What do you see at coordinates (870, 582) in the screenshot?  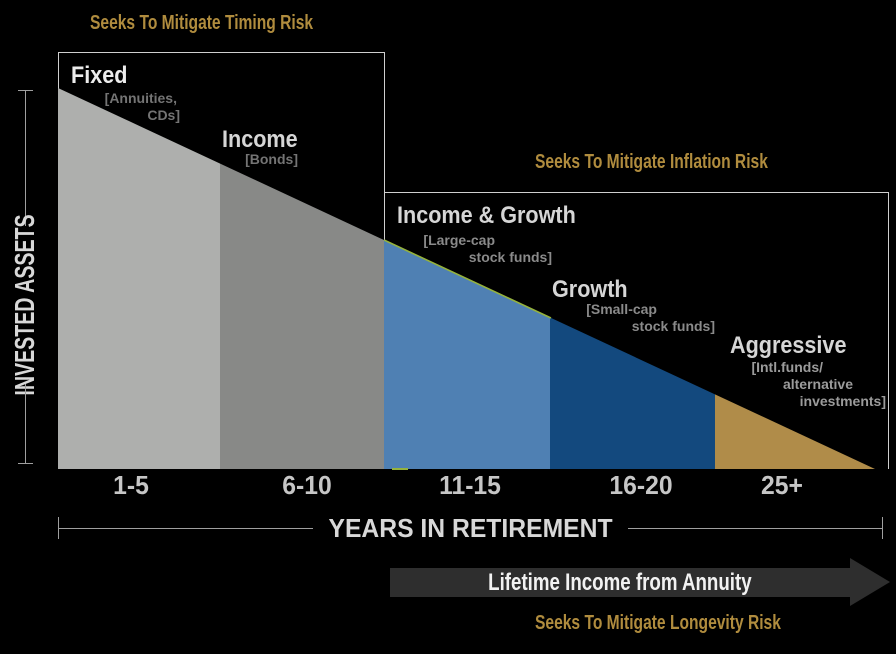 I see `right-arrow-head-icon` at bounding box center [870, 582].